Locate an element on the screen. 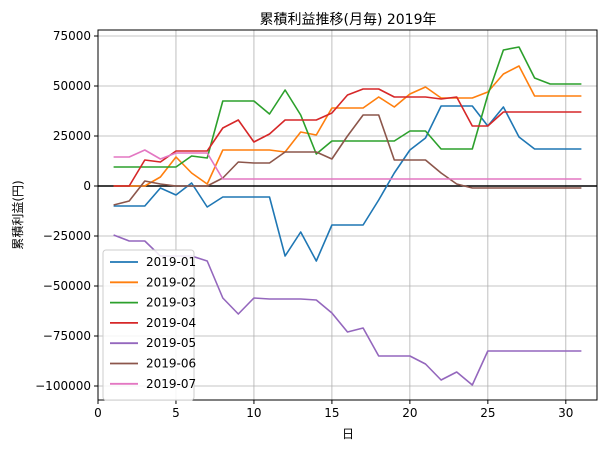 The image size is (610, 453). y-tick-label: −100000 is located at coordinates (63, 386).